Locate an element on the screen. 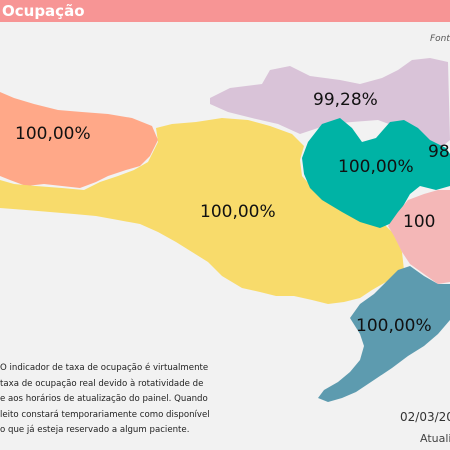 The height and width of the screenshot is (450, 450). region-value-grande-florianopolis: 100 is located at coordinates (419, 222).